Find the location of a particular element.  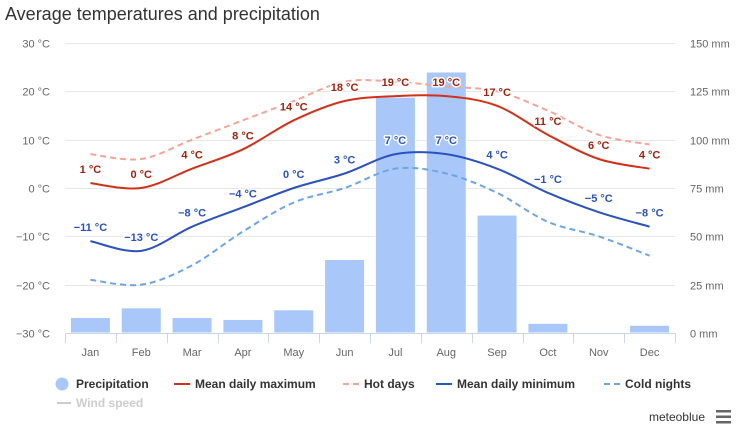

y-axis-right-tick-label: 0 mm is located at coordinates (704, 335).